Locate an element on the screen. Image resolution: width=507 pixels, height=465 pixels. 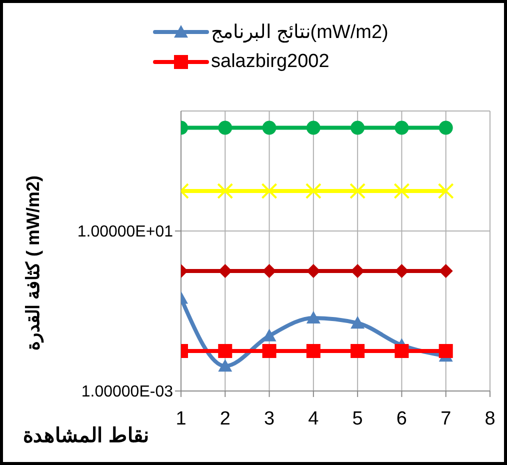
x-tick-label: 8 is located at coordinates (490, 419).